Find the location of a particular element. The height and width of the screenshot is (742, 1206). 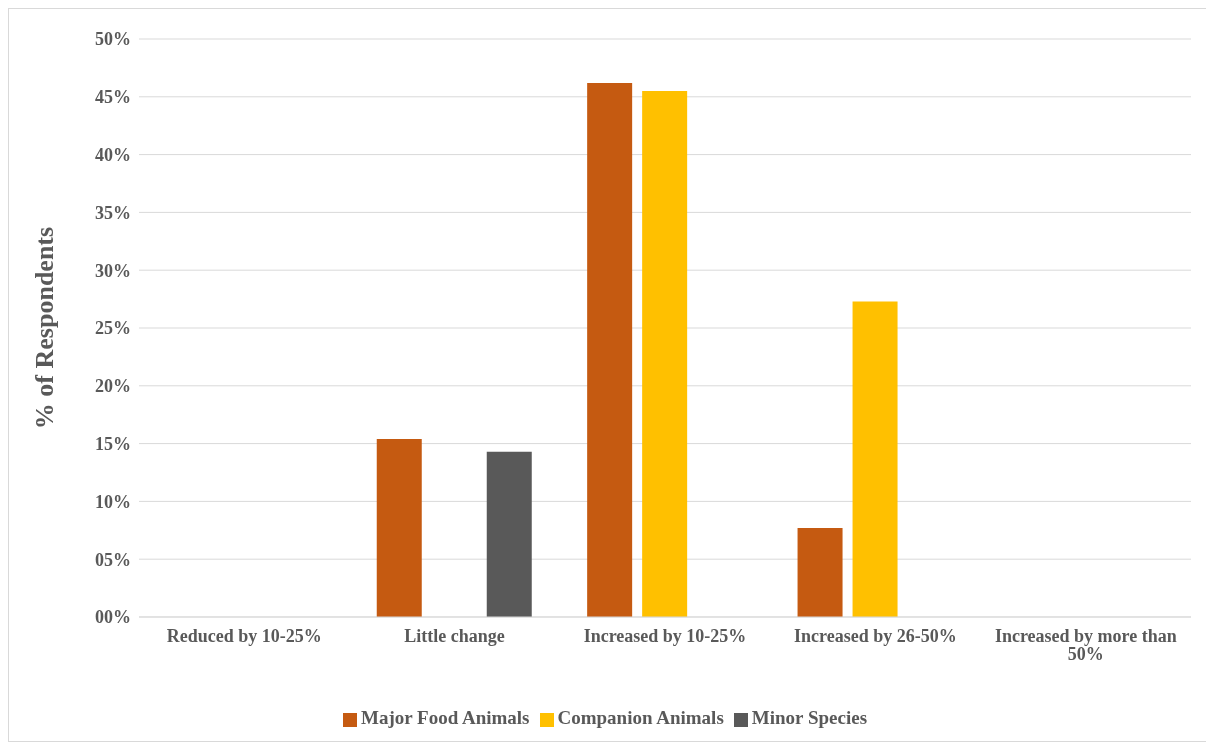

y-tick-label: 45% is located at coordinates (113, 97).